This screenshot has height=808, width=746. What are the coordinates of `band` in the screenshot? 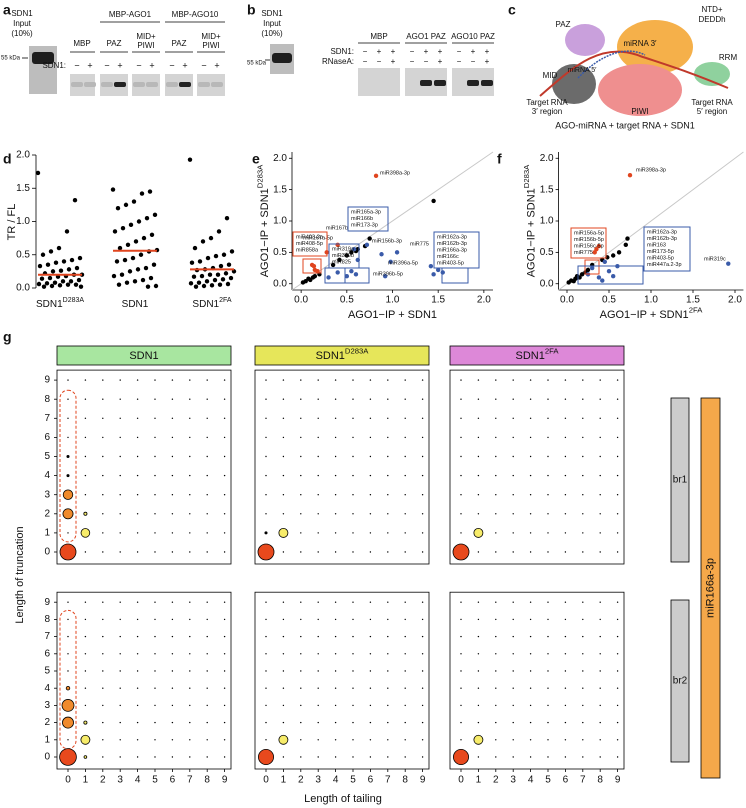 It's located at (152, 84).